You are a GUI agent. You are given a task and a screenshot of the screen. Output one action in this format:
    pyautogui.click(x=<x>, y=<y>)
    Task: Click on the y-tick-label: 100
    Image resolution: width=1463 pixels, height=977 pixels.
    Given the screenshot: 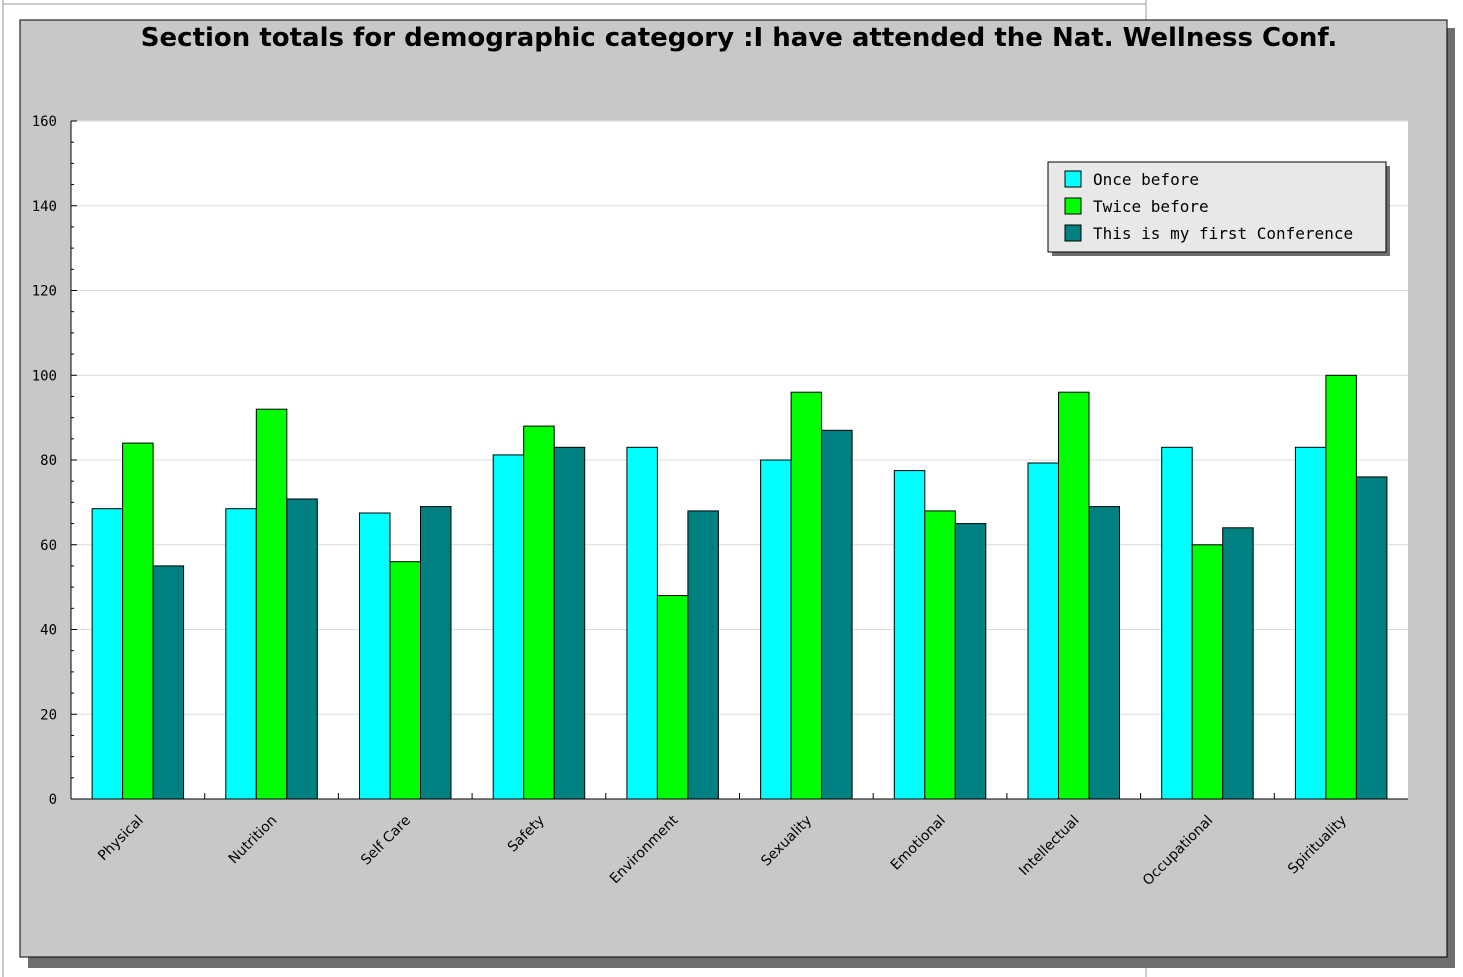 What is the action you would take?
    pyautogui.click(x=44, y=376)
    